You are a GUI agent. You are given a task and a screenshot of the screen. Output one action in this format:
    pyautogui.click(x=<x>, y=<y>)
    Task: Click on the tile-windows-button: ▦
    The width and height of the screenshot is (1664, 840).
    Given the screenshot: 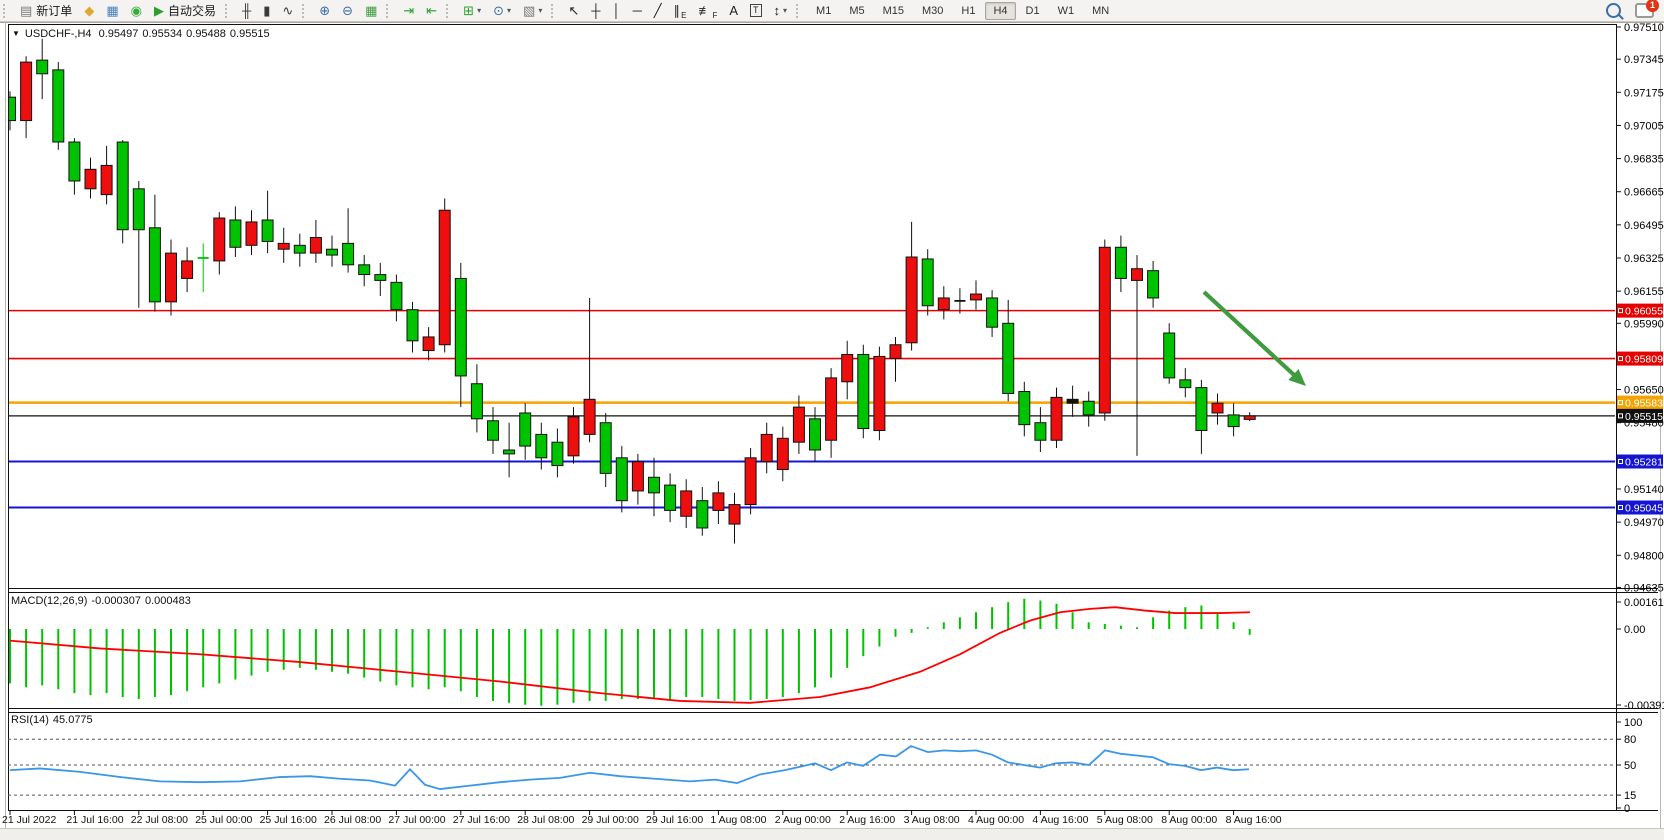 What is the action you would take?
    pyautogui.click(x=371, y=10)
    